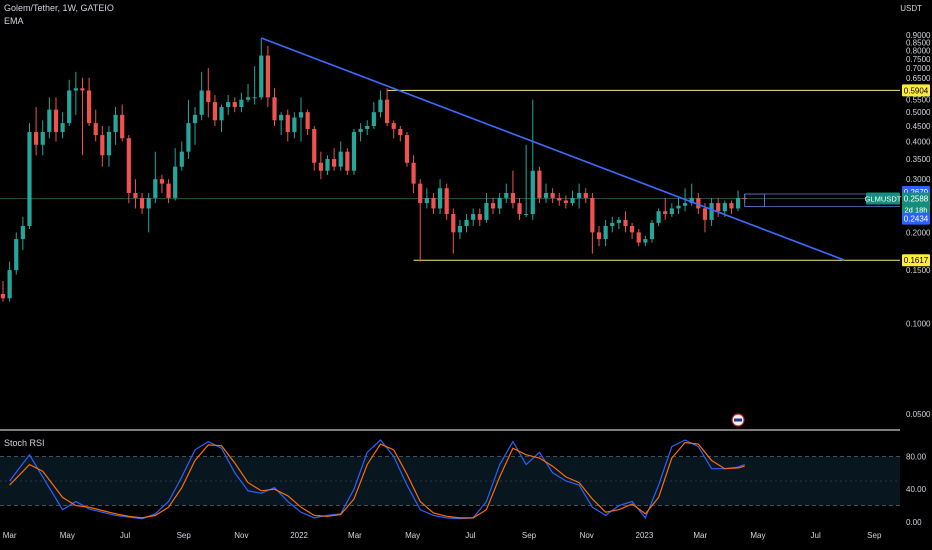 Image resolution: width=932 pixels, height=550 pixels. I want to click on event-flag-icon-stripe, so click(738, 420).